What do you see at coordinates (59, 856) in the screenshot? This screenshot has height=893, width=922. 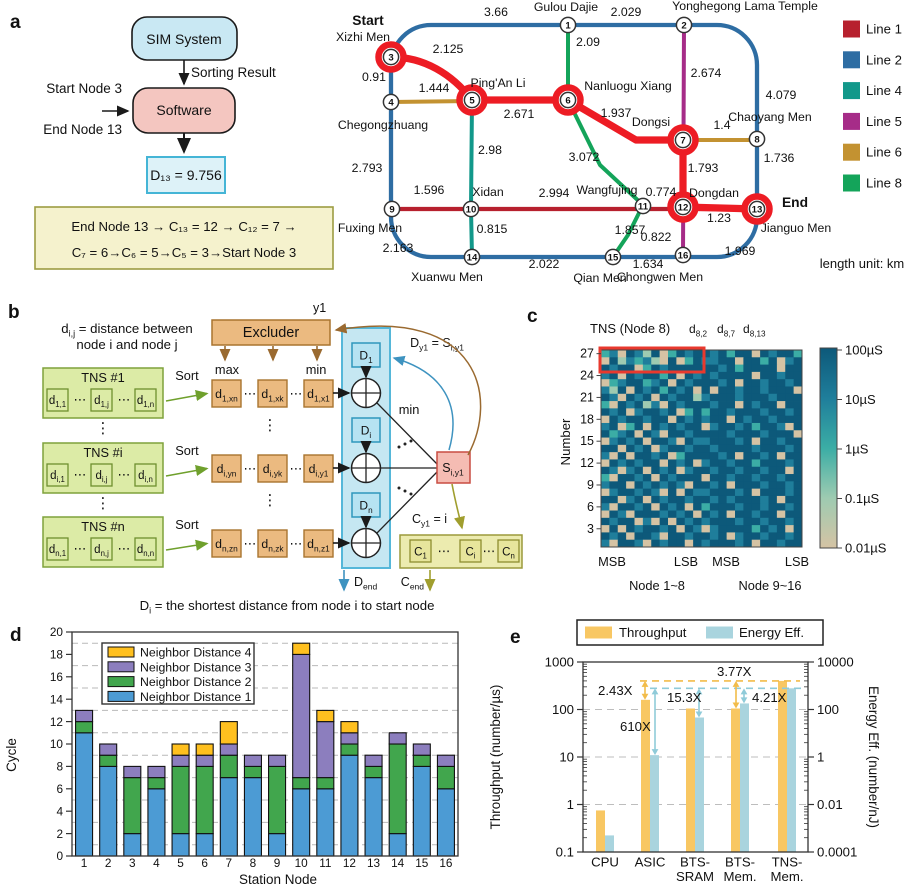 I see `y-tick-label: 0` at bounding box center [59, 856].